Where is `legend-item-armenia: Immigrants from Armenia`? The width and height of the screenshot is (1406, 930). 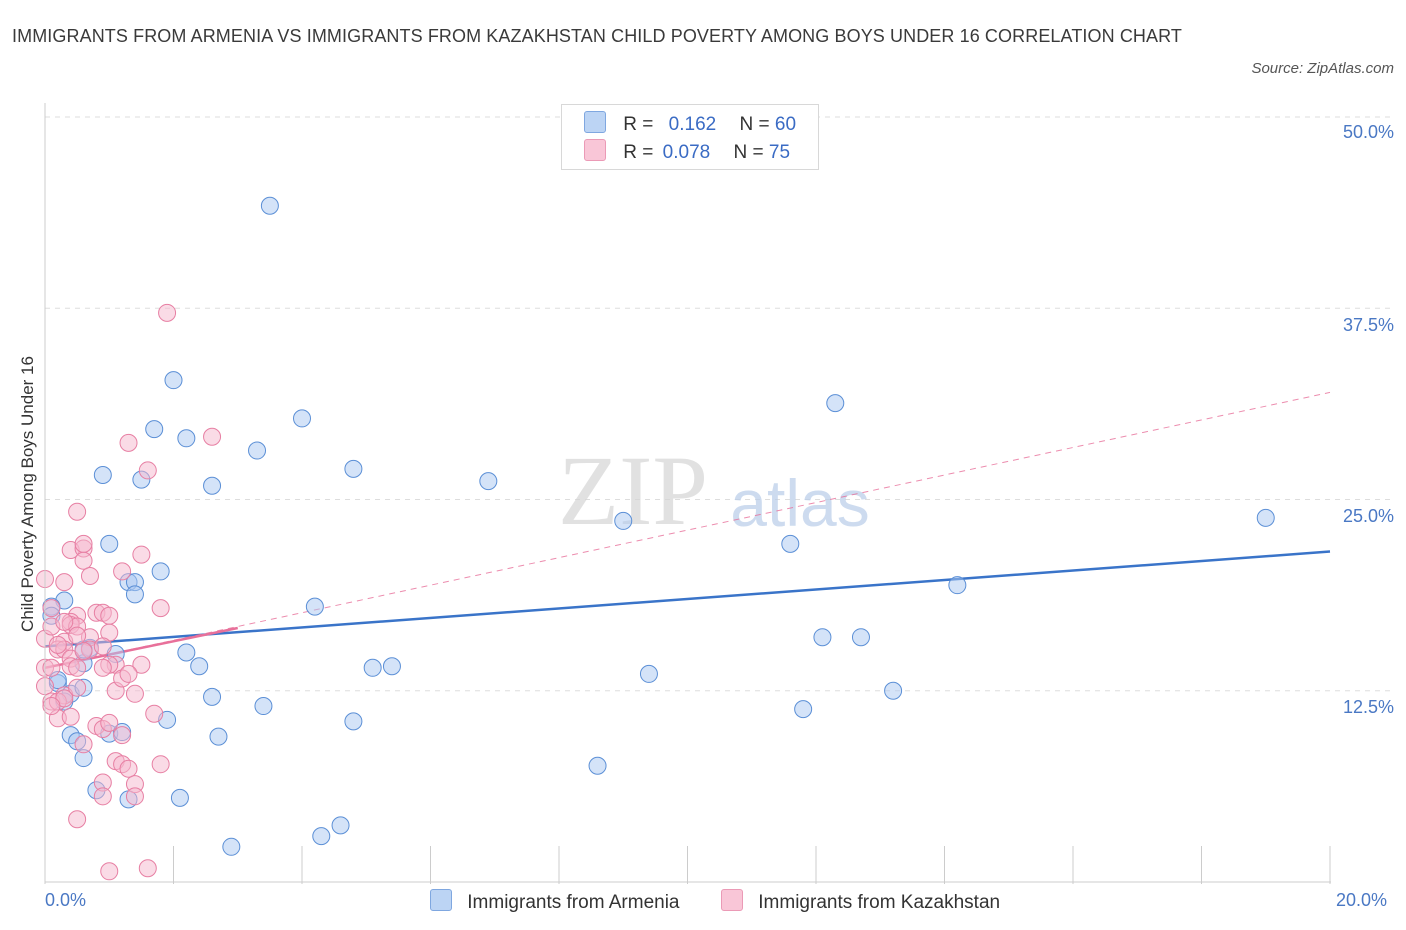
legend-item-armenia: Immigrants from Armenia is located at coordinates (555, 901).